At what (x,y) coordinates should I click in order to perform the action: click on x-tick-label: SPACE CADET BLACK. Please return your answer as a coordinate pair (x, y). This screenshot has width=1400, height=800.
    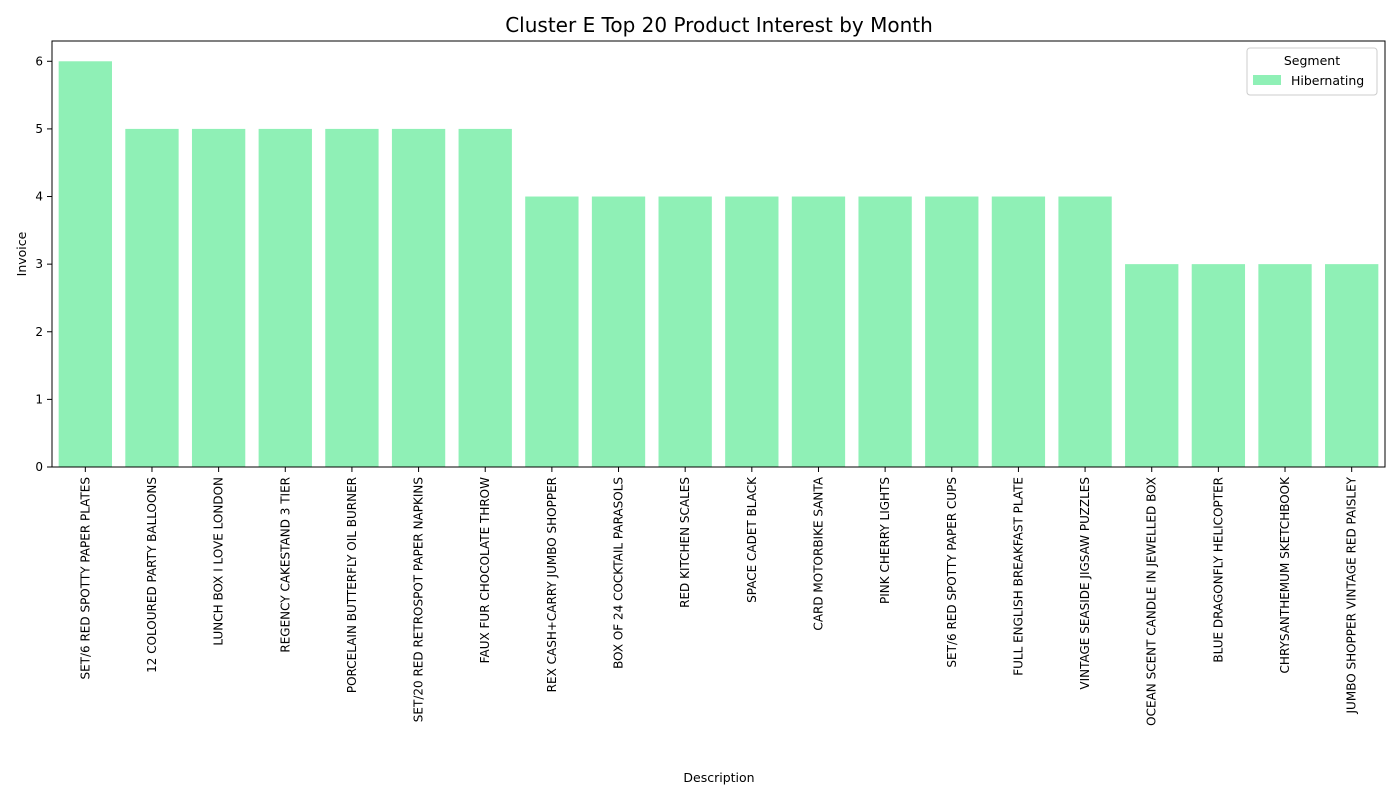
    Looking at the image, I should click on (752, 539).